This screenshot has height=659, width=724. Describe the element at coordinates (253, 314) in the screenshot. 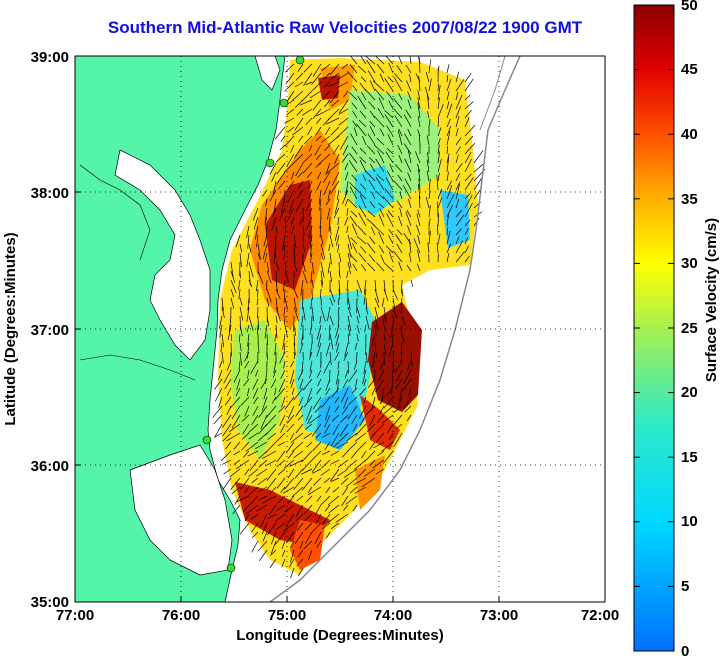

I see `radar-stations` at that location.